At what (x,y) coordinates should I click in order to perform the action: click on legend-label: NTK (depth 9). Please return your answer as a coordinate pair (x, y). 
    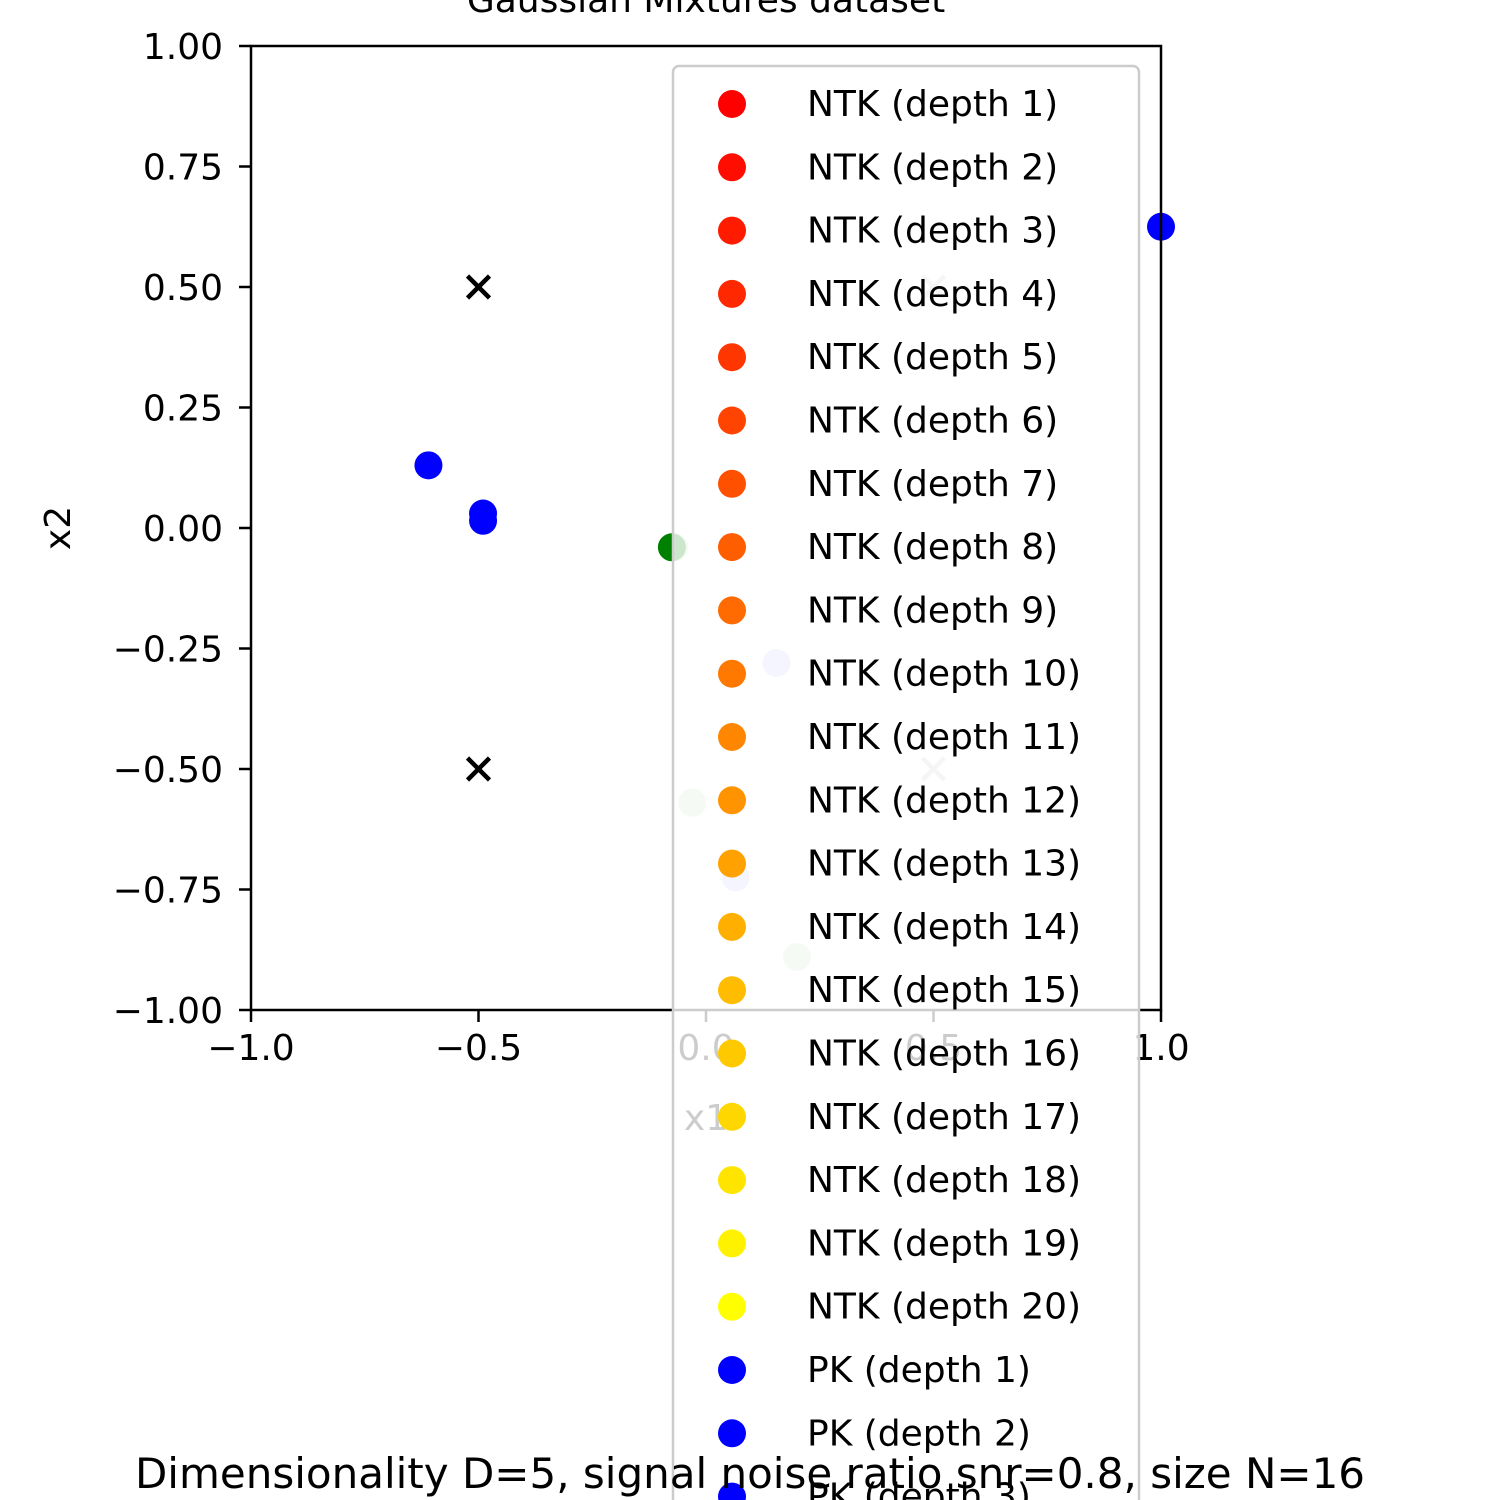
    Looking at the image, I should click on (932, 610).